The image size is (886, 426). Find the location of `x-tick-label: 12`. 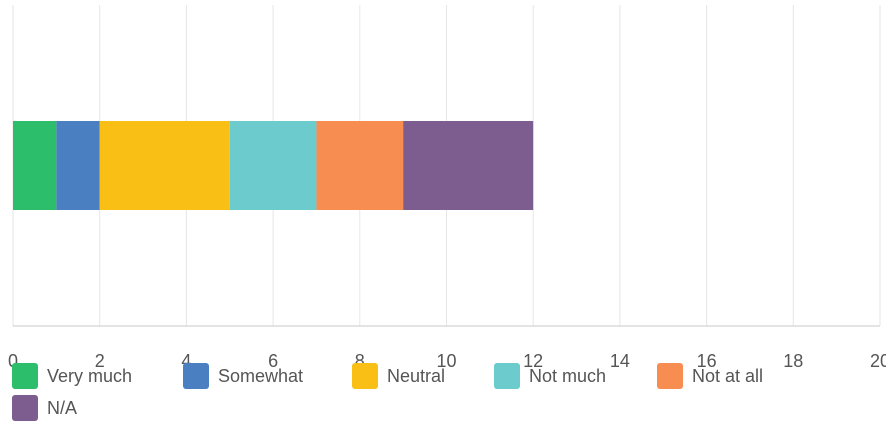

x-tick-label: 12 is located at coordinates (533, 361).